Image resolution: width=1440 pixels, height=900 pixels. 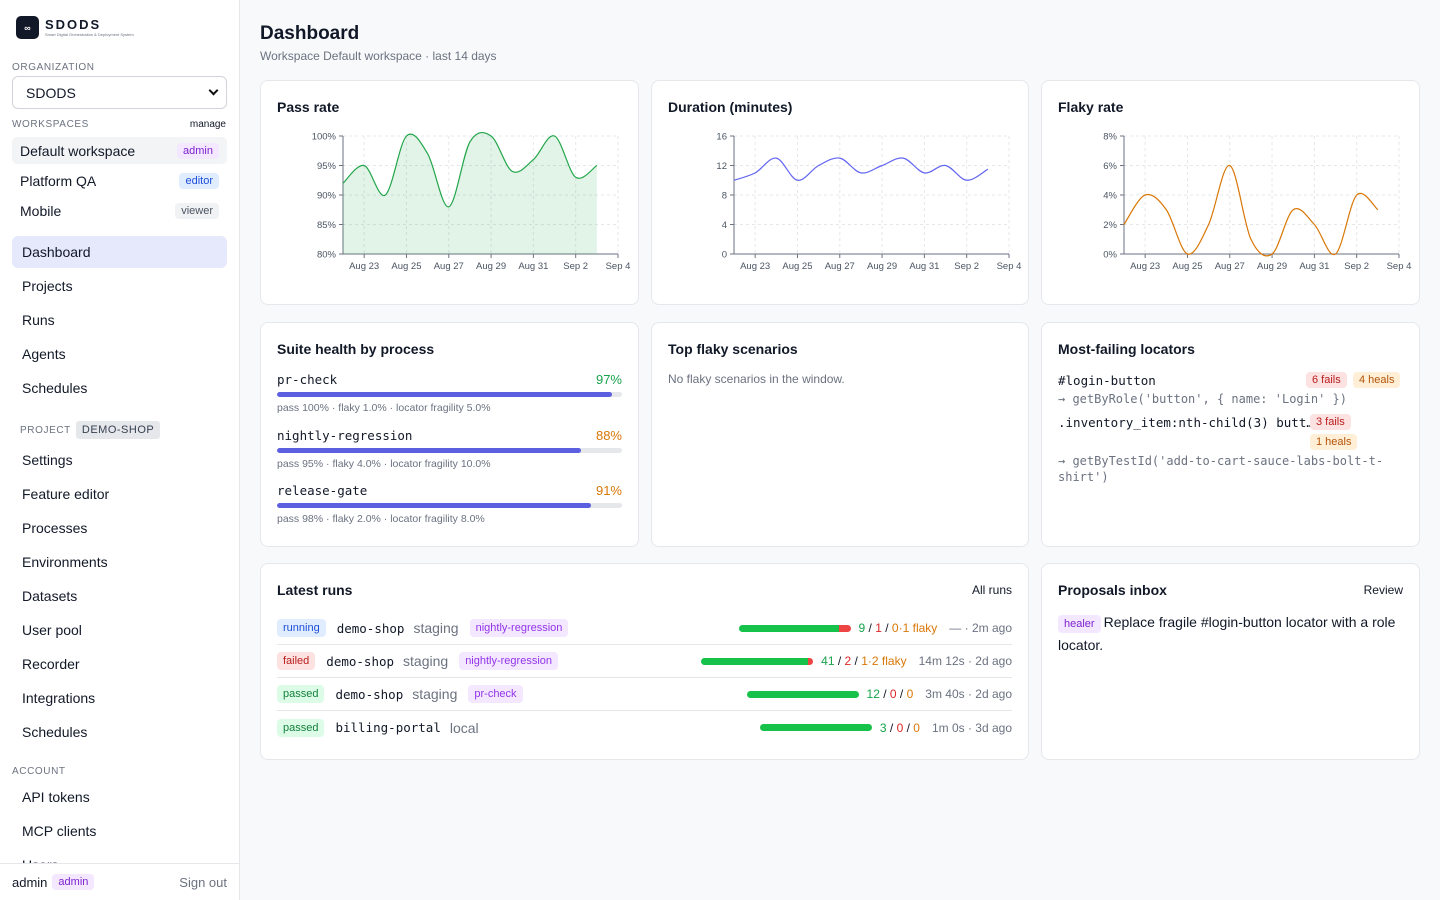 What do you see at coordinates (924, 266) in the screenshot?
I see `x-tick-label: Aug 31` at bounding box center [924, 266].